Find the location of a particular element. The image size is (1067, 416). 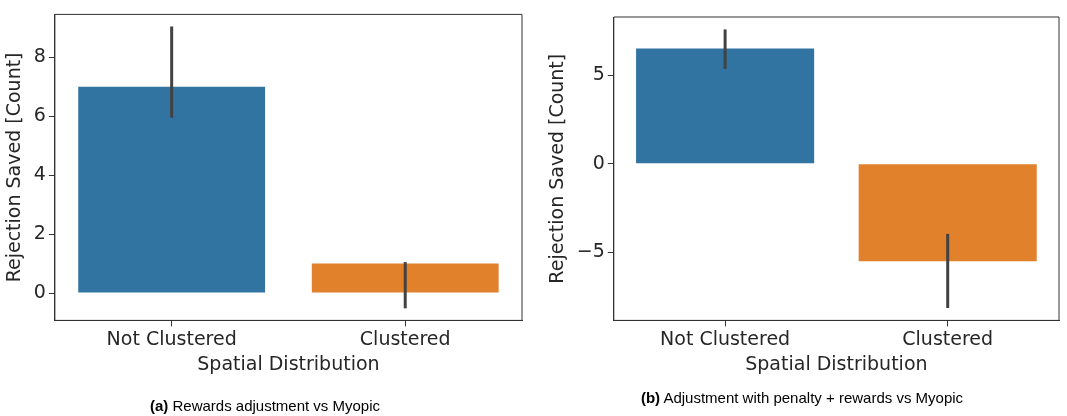

text: (a) Rewards adjustment vs Myopic is located at coordinates (265, 405).